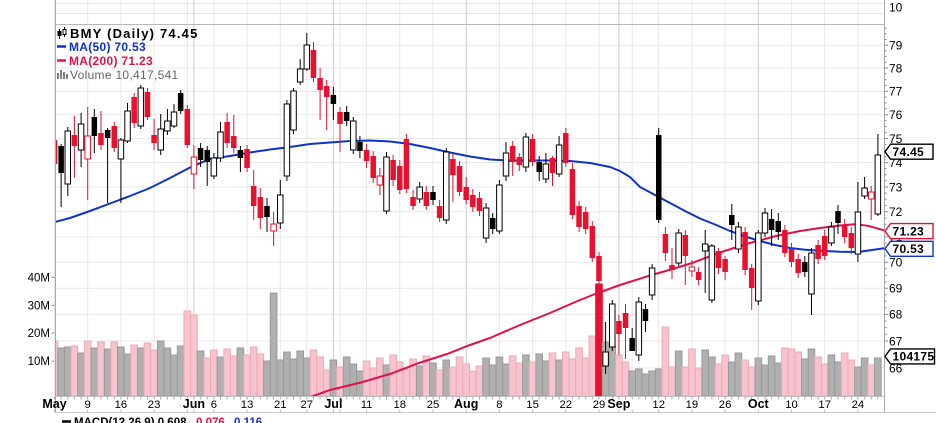 Image resolution: width=936 pixels, height=423 pixels. What do you see at coordinates (466, 404) in the screenshot?
I see `svg-text: Aug` at bounding box center [466, 404].